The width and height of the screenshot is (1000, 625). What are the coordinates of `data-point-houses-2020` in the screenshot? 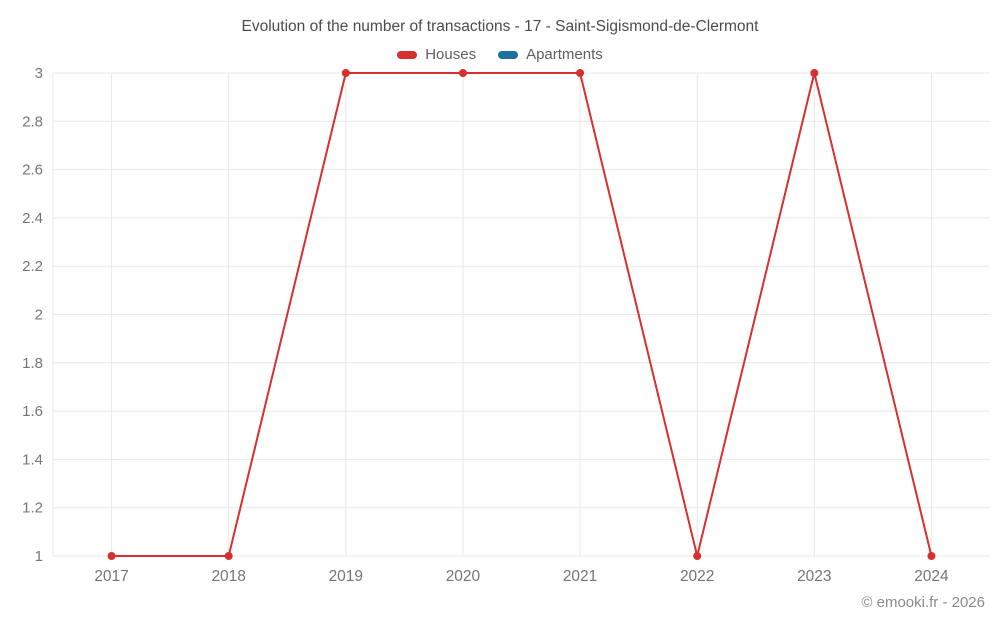 It's located at (462, 73).